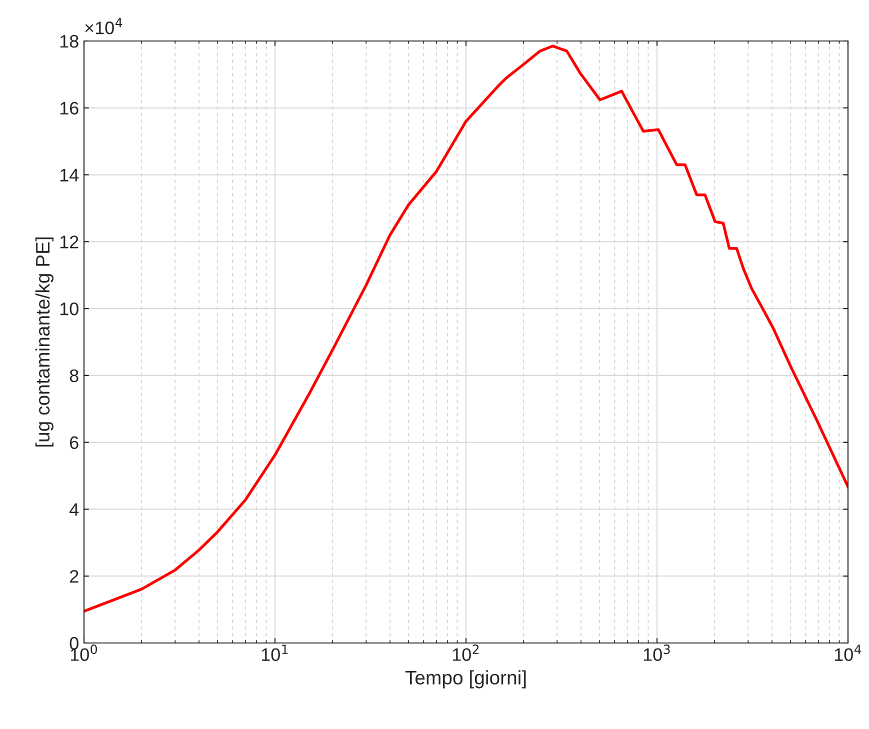 The image size is (869, 729). I want to click on y-tick-label: 16, so click(69, 108).